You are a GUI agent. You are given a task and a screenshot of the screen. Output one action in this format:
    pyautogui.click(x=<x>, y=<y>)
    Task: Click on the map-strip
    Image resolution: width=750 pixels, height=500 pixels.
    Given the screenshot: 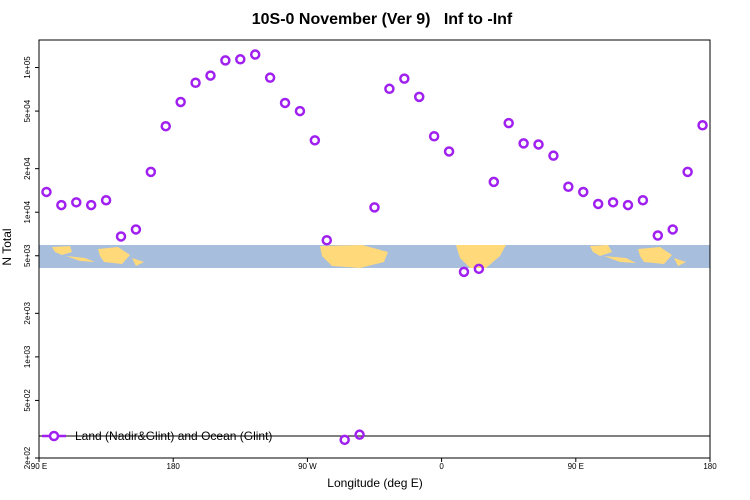 What is the action you would take?
    pyautogui.click(x=374, y=256)
    